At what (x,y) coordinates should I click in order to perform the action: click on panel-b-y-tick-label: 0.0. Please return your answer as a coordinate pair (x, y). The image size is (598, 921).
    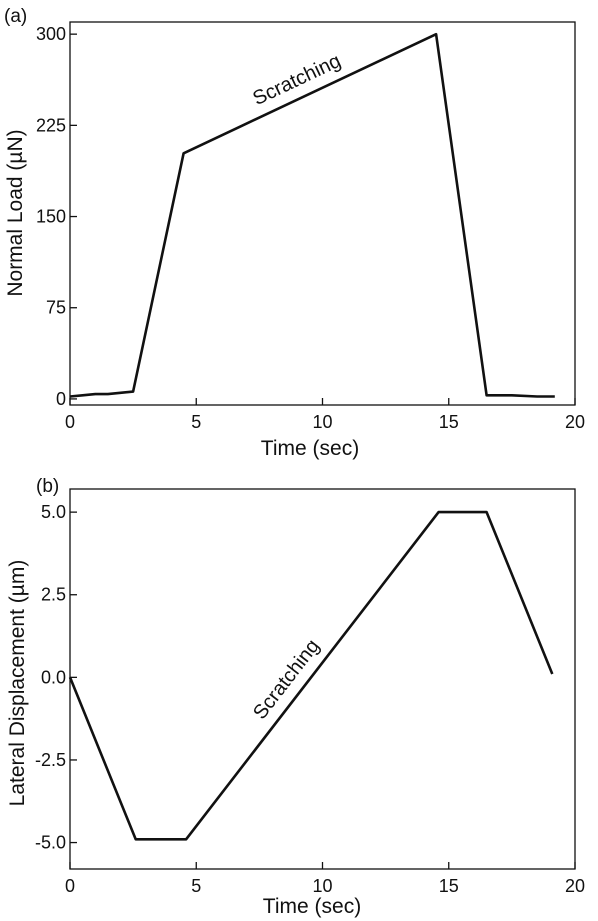
    Looking at the image, I should click on (53, 677).